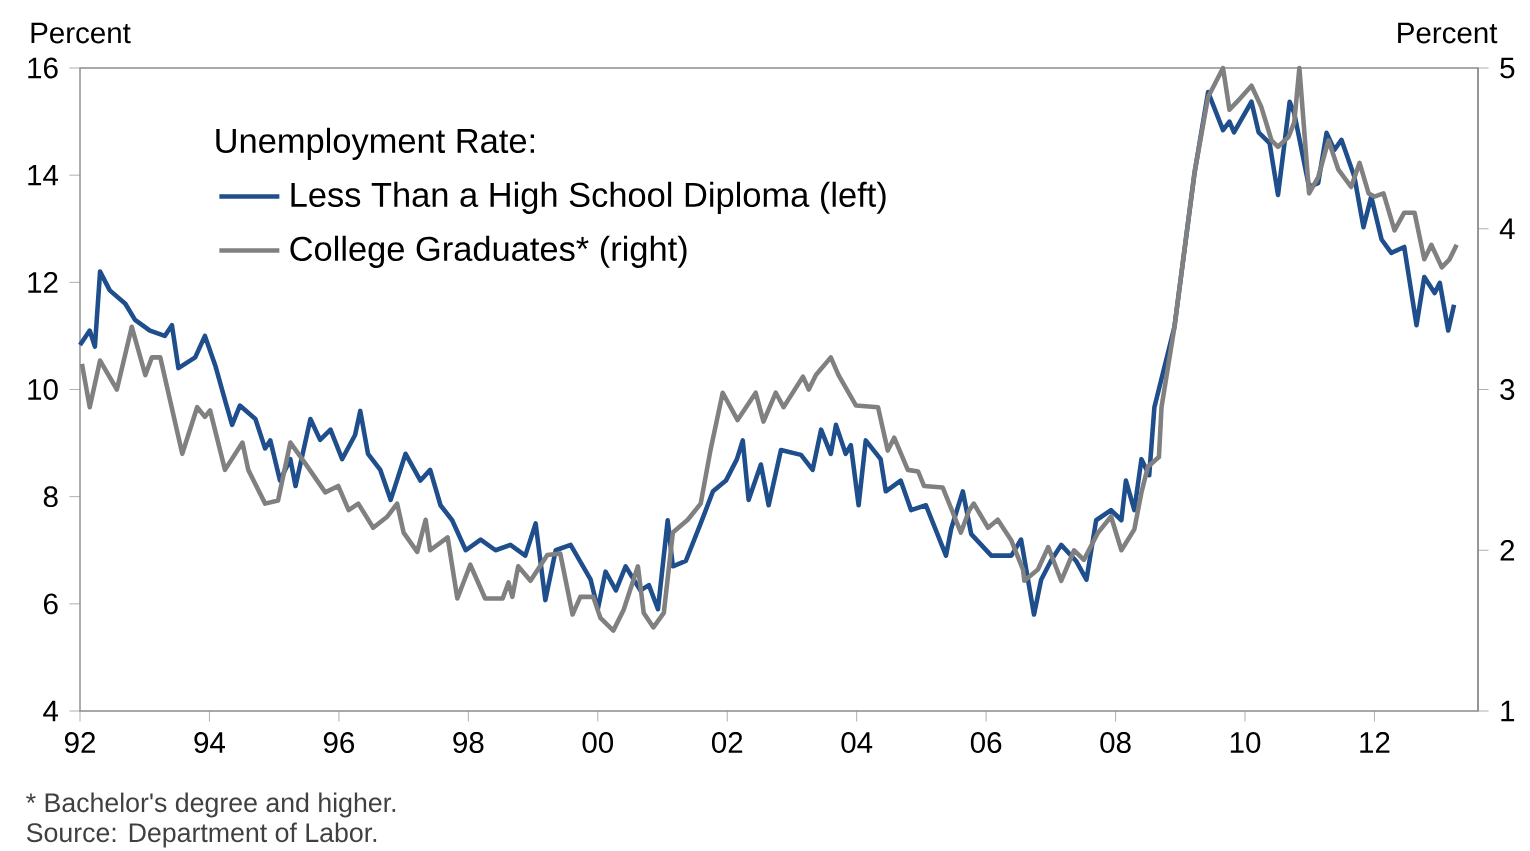 The width and height of the screenshot is (1530, 851). I want to click on x-tick-label: 12, so click(1375, 742).